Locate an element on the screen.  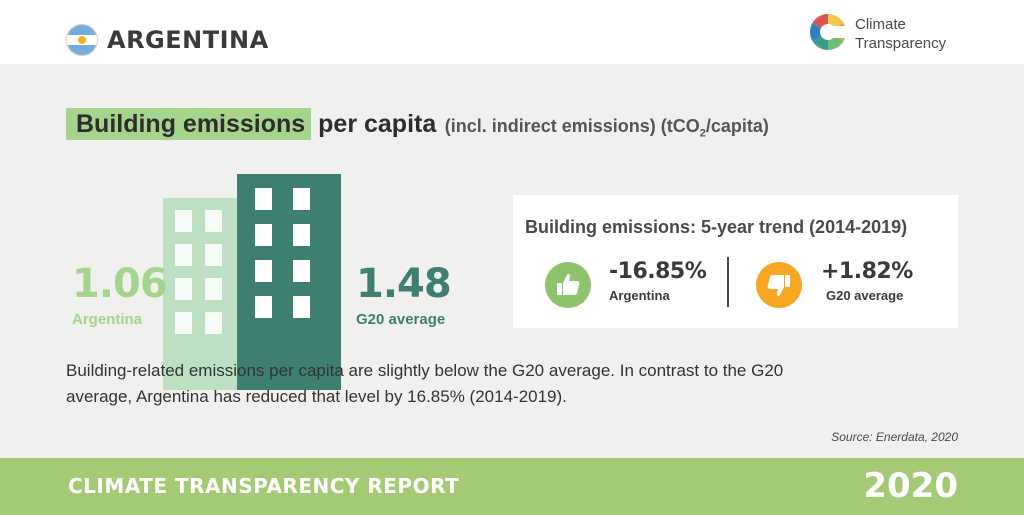
thumbs-down-icon is located at coordinates (779, 285).